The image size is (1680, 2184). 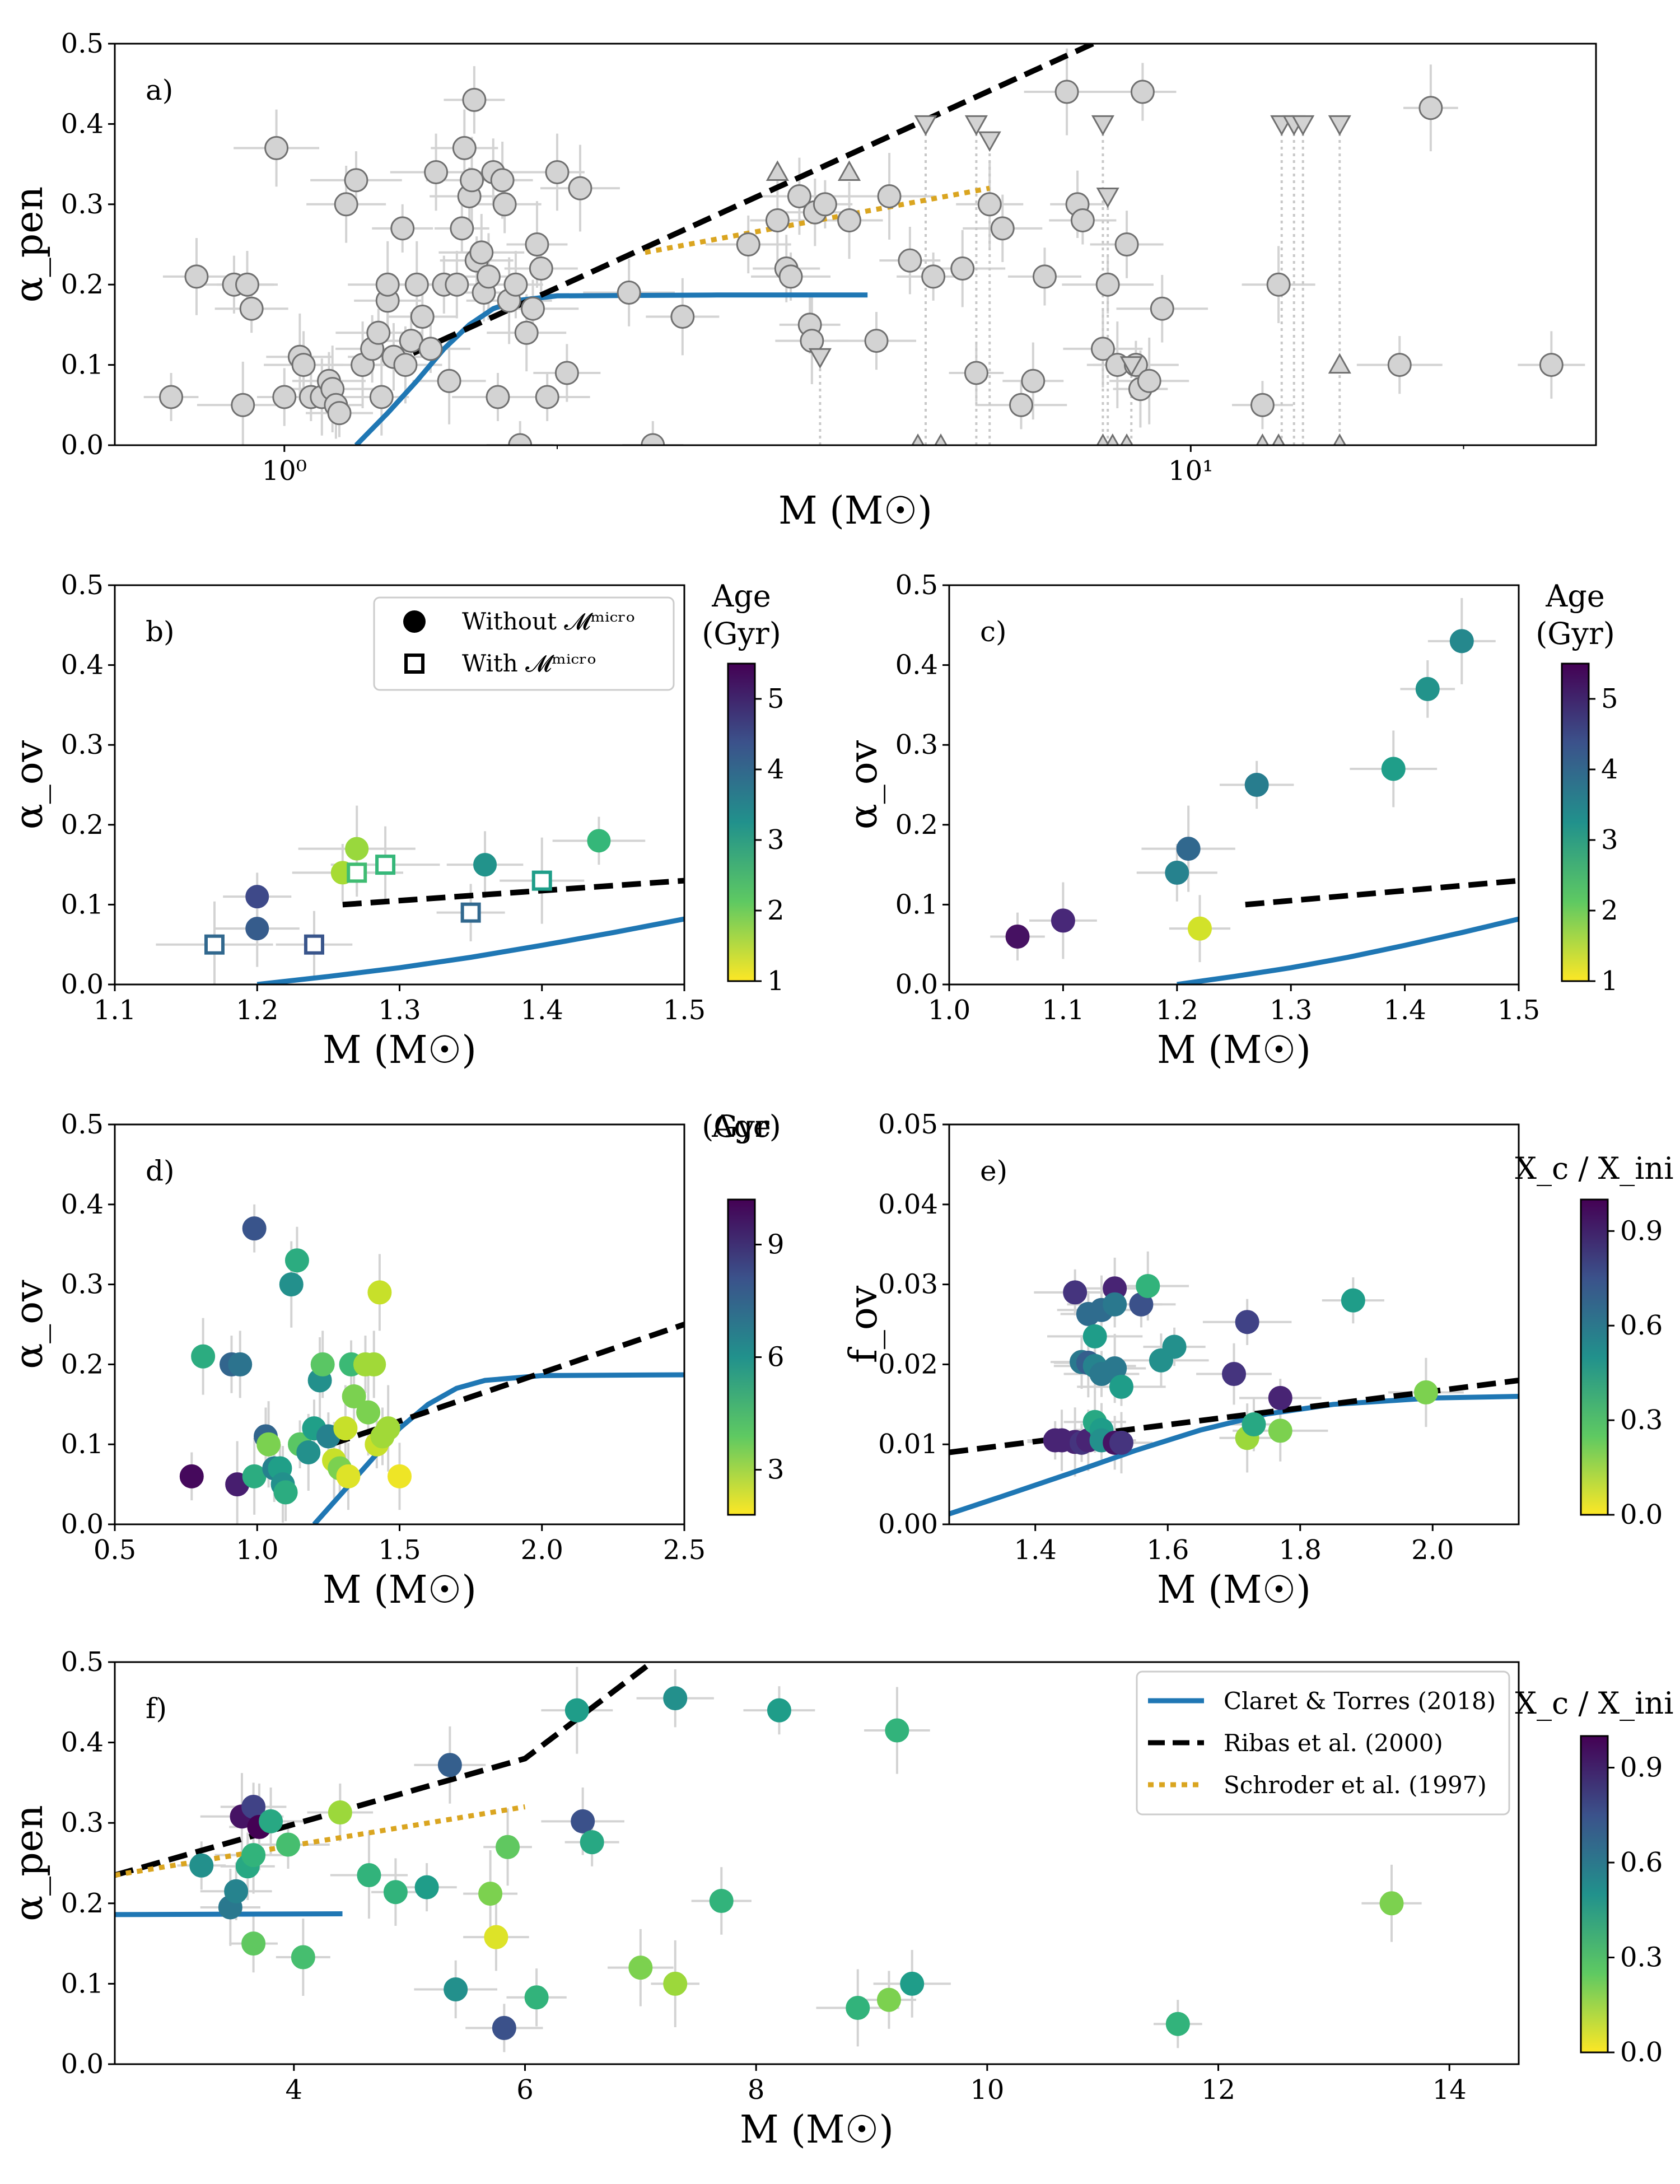 What do you see at coordinates (1610, 840) in the screenshot?
I see `colorbar-tick-label: 3` at bounding box center [1610, 840].